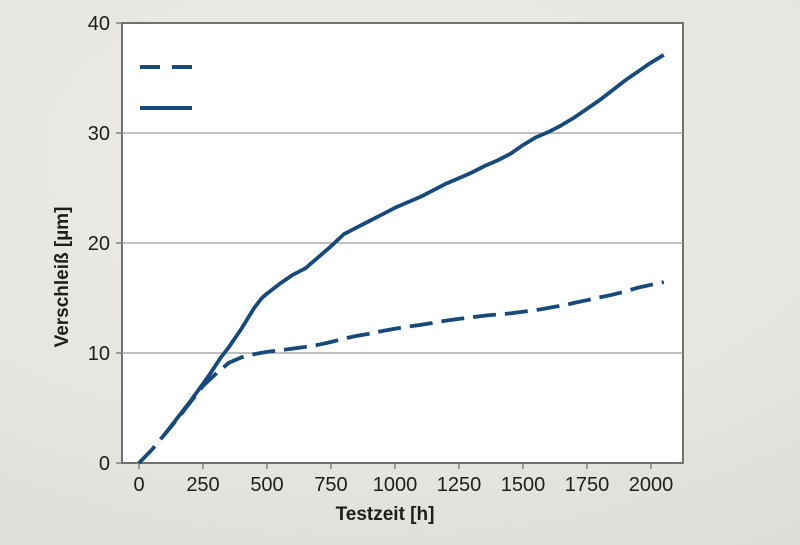  Describe the element at coordinates (459, 485) in the screenshot. I see `x-tick-label: 1250` at that location.